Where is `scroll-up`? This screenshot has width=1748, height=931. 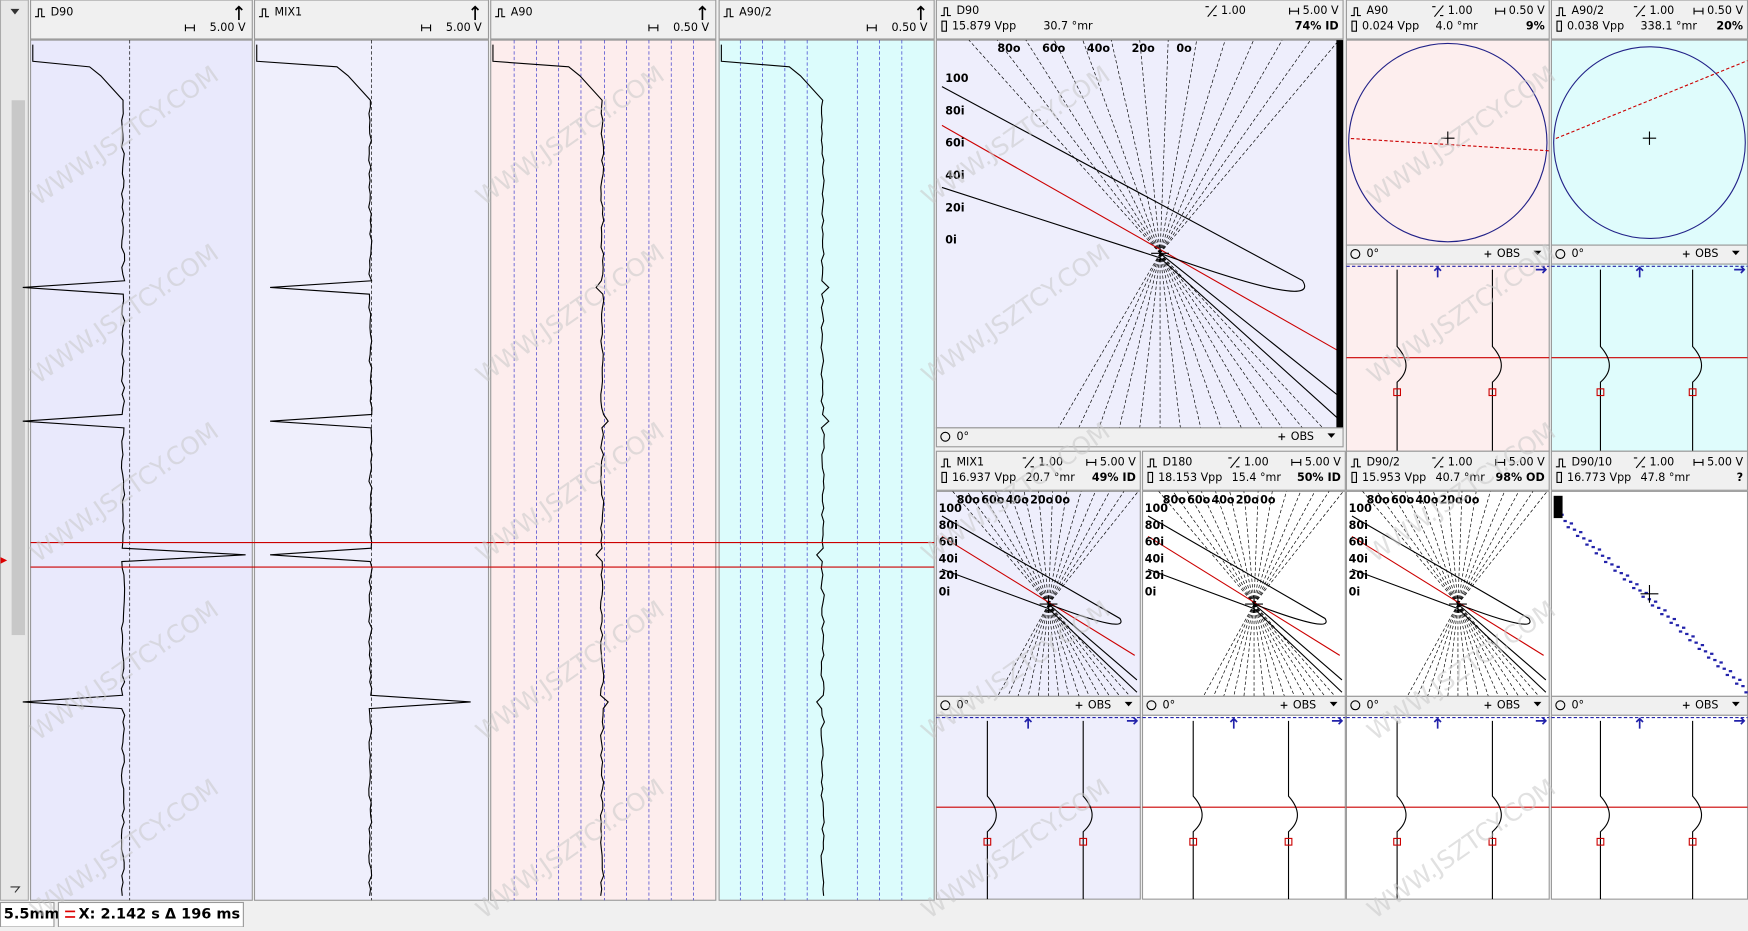
scroll-up is located at coordinates (15, 11).